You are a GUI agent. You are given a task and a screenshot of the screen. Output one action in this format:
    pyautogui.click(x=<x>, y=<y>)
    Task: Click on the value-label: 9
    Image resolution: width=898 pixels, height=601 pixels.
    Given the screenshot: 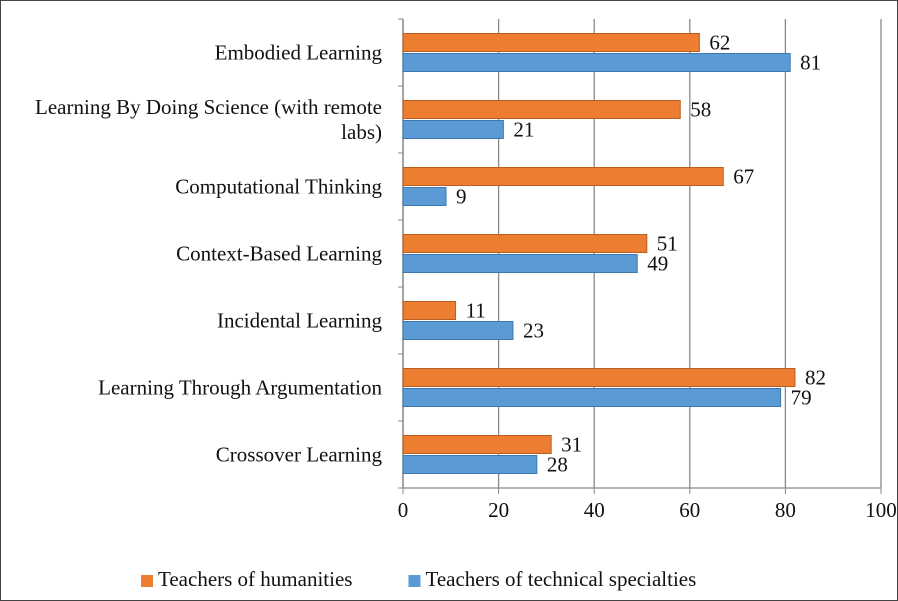 What is the action you would take?
    pyautogui.click(x=461, y=196)
    